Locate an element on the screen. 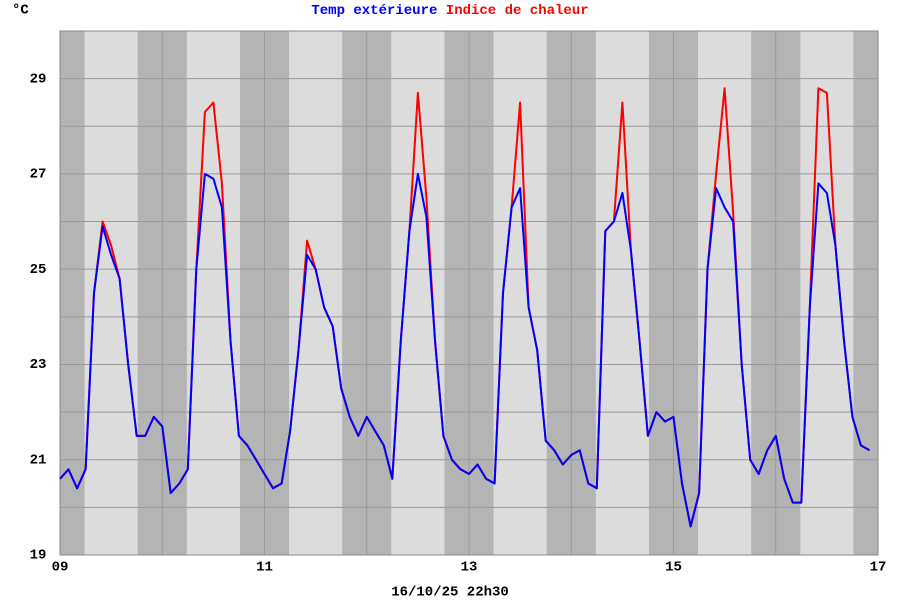 The height and width of the screenshot is (600, 900). y-tick-label: 27 is located at coordinates (38, 175).